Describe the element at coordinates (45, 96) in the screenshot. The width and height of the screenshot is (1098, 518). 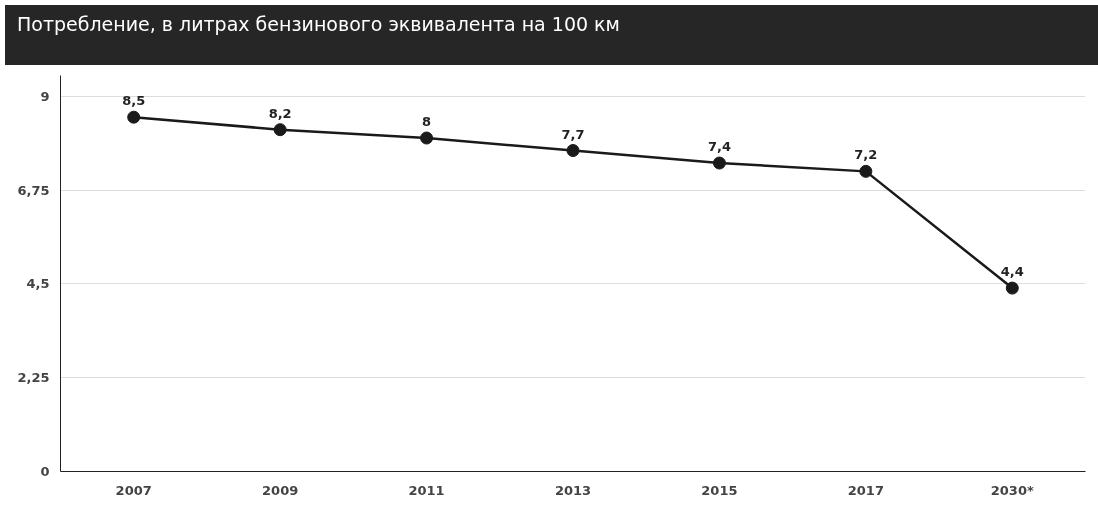
I see `y-tick-label: 9` at that location.